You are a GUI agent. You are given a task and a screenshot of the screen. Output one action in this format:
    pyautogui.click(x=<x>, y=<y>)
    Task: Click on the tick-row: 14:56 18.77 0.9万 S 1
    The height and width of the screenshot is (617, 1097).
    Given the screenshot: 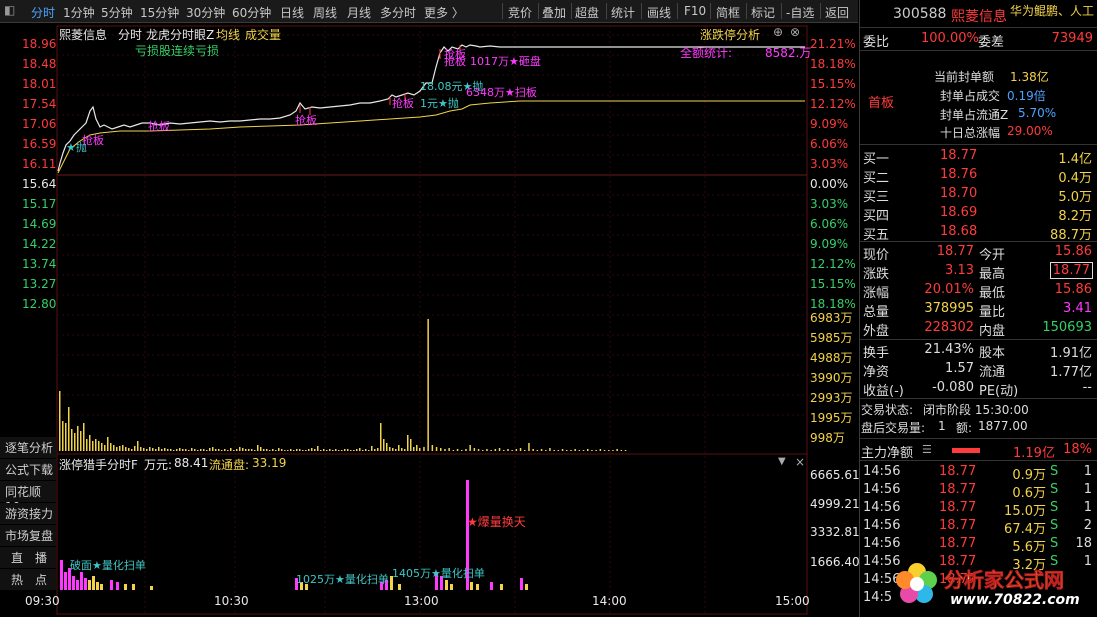 What is the action you would take?
    pyautogui.click(x=978, y=473)
    